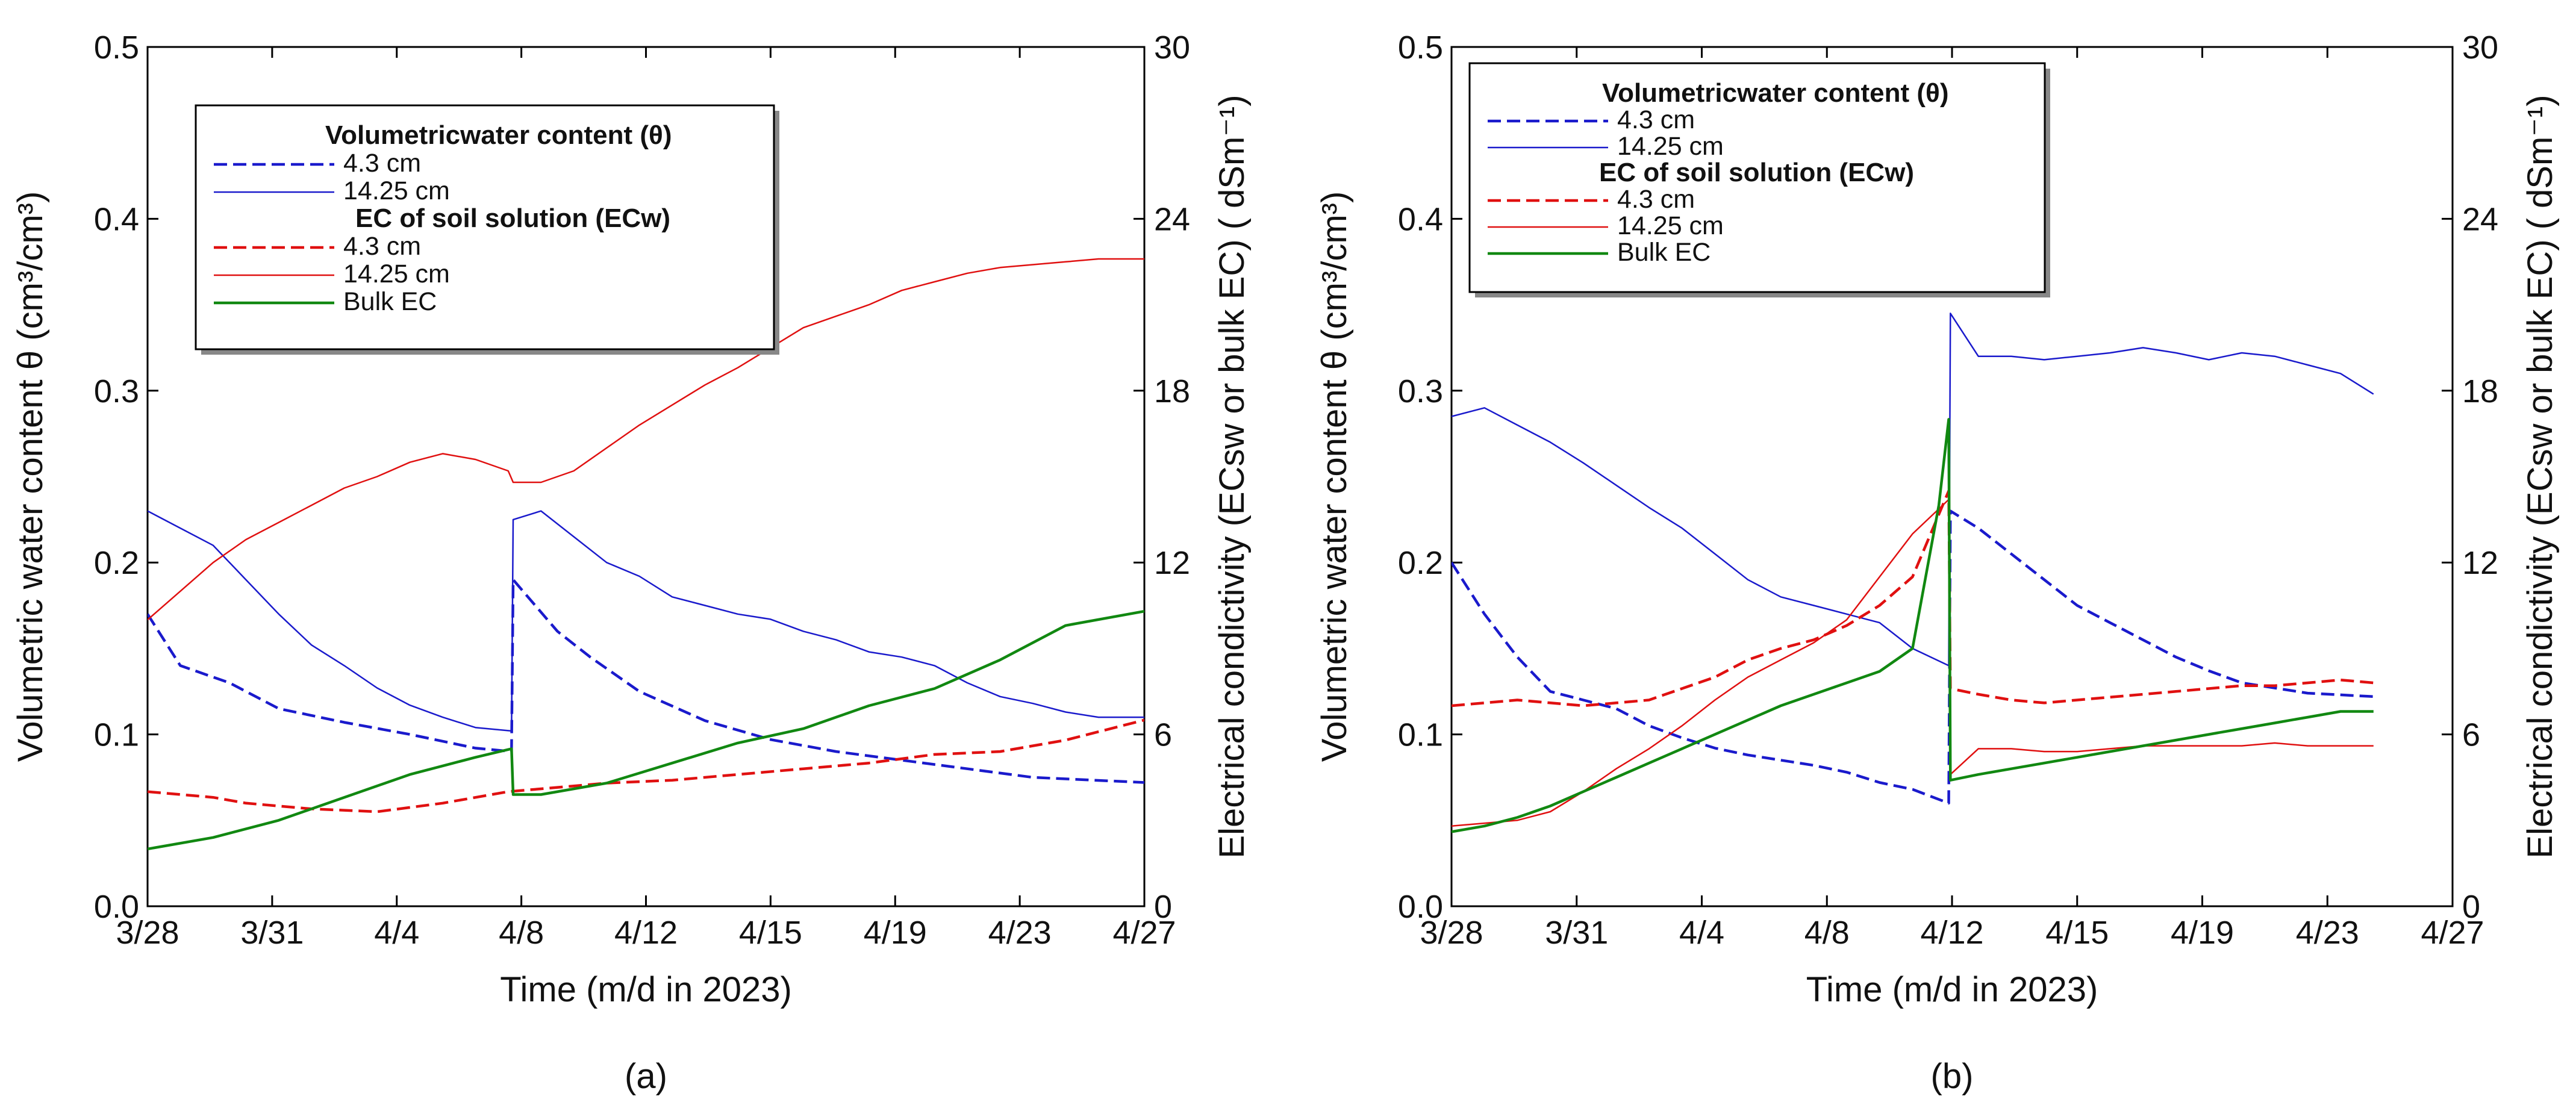 The height and width of the screenshot is (1117, 2576). What do you see at coordinates (646, 1076) in the screenshot?
I see `panel-label: (a)` at bounding box center [646, 1076].